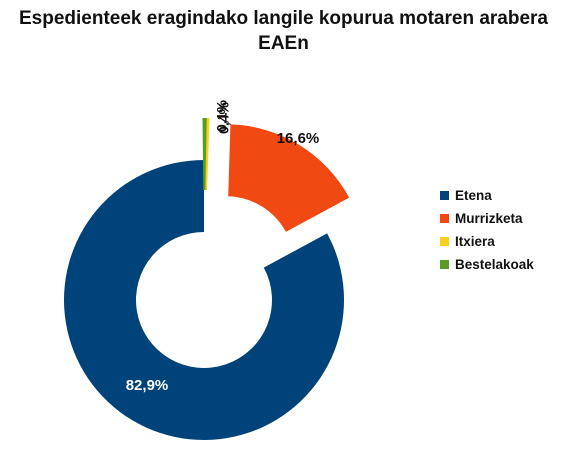 The height and width of the screenshot is (453, 567). I want to click on data-label-murrizketa: 16,6%, so click(298, 138).